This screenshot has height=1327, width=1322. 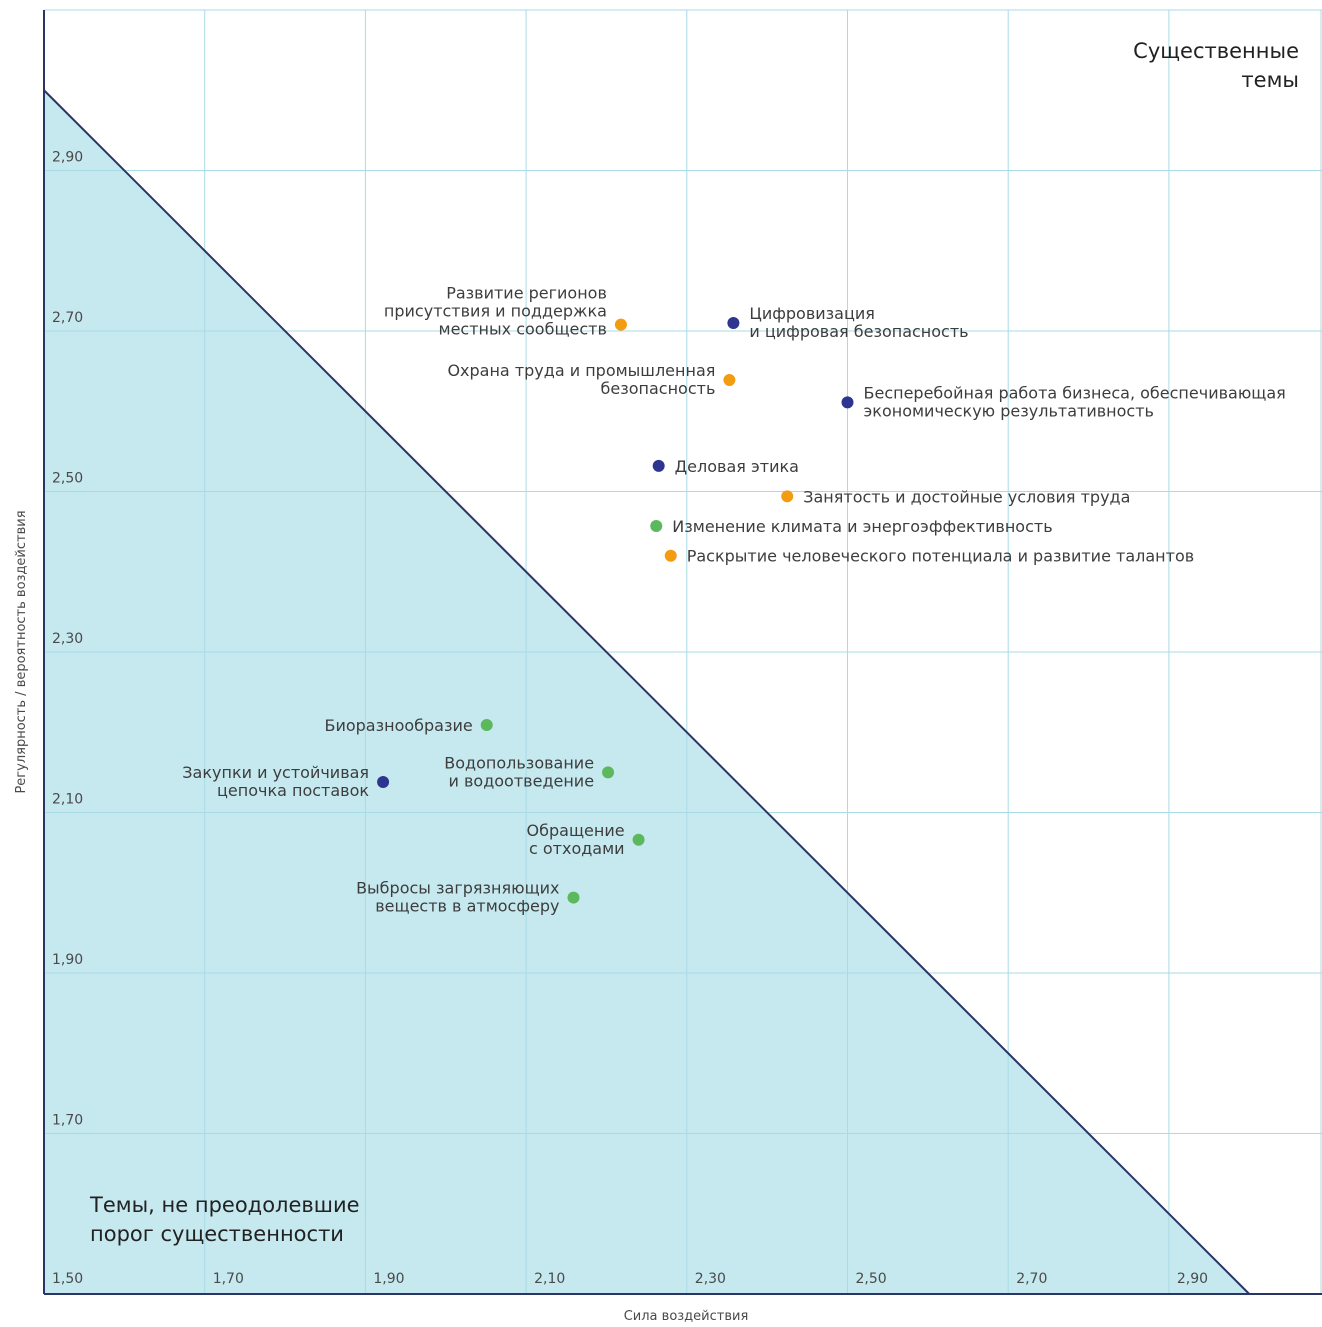 What do you see at coordinates (1031, 1279) in the screenshot?
I see `x-tick-label: 2,70` at bounding box center [1031, 1279].